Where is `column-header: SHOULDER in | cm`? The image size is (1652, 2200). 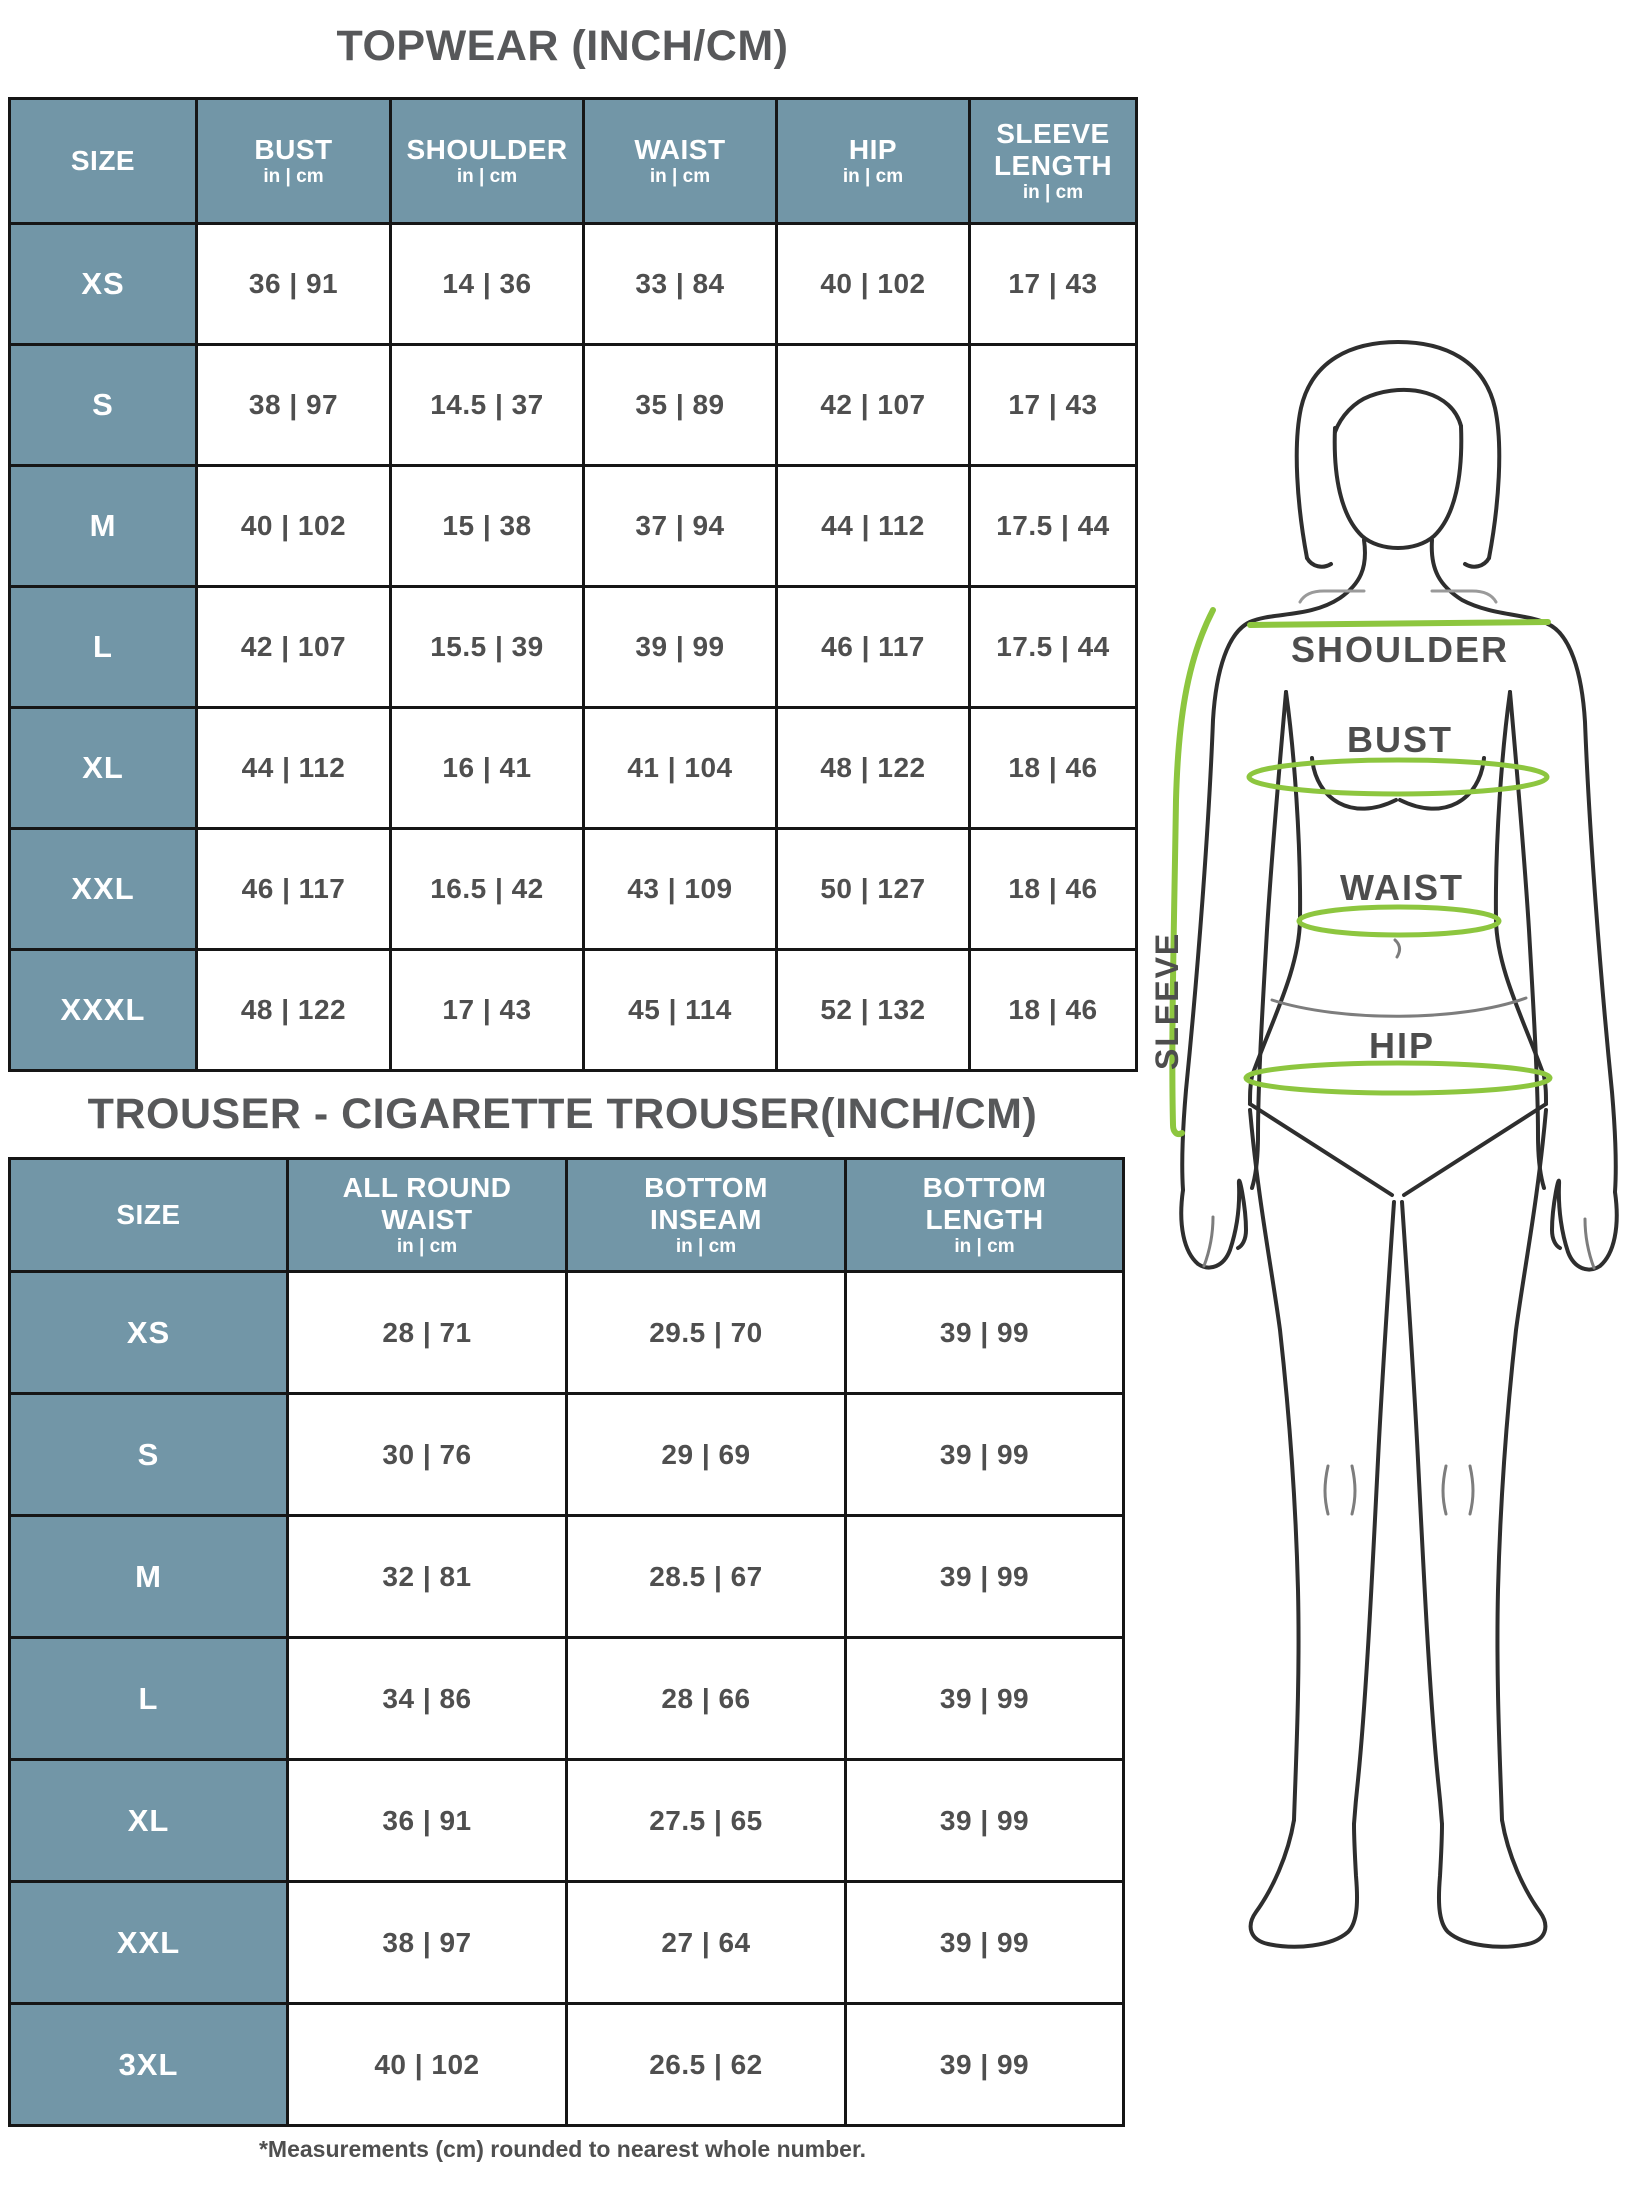 column-header: SHOULDER in | cm is located at coordinates (487, 161).